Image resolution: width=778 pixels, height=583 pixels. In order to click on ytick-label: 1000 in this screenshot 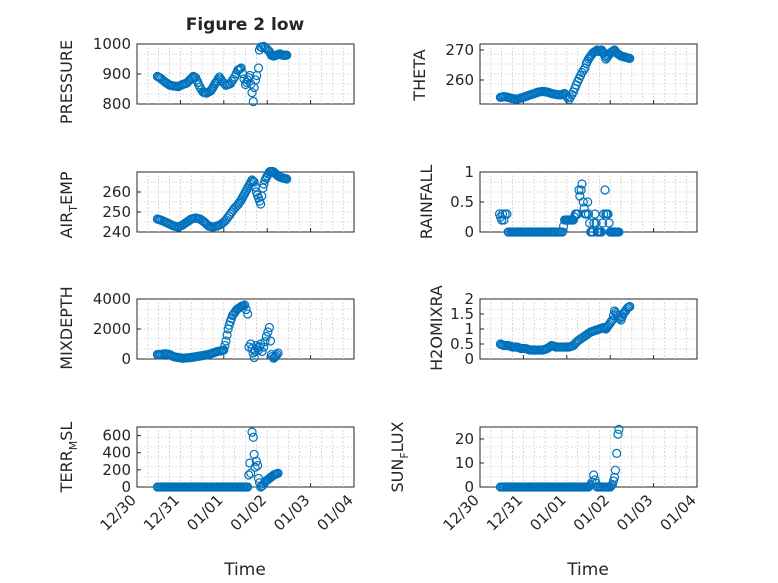, I will do `click(112, 44)`.